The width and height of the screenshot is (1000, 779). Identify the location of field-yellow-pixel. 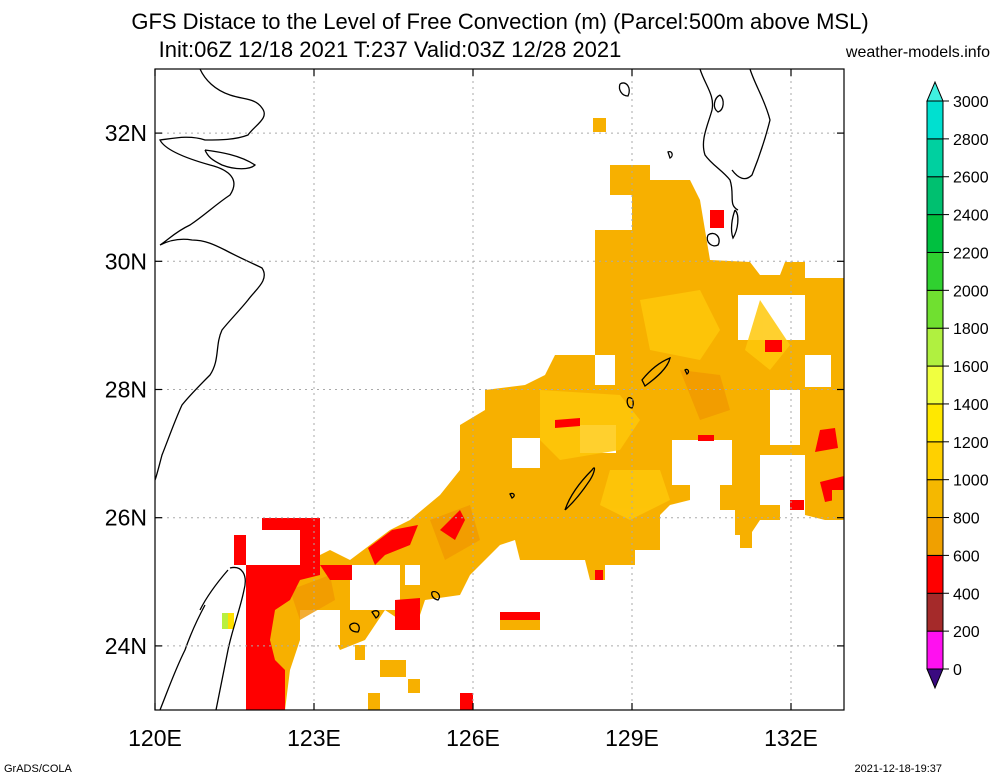
(231, 621).